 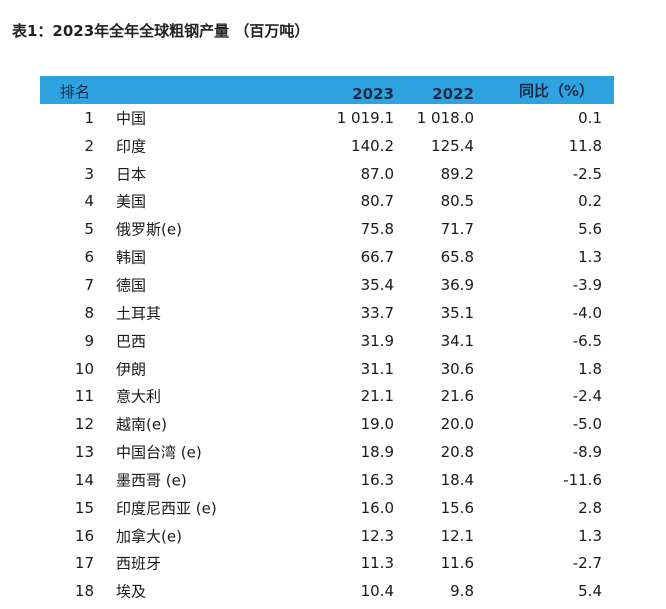 I want to click on table-row: 2 印度 140.2 125.4 11.8, so click(x=327, y=146).